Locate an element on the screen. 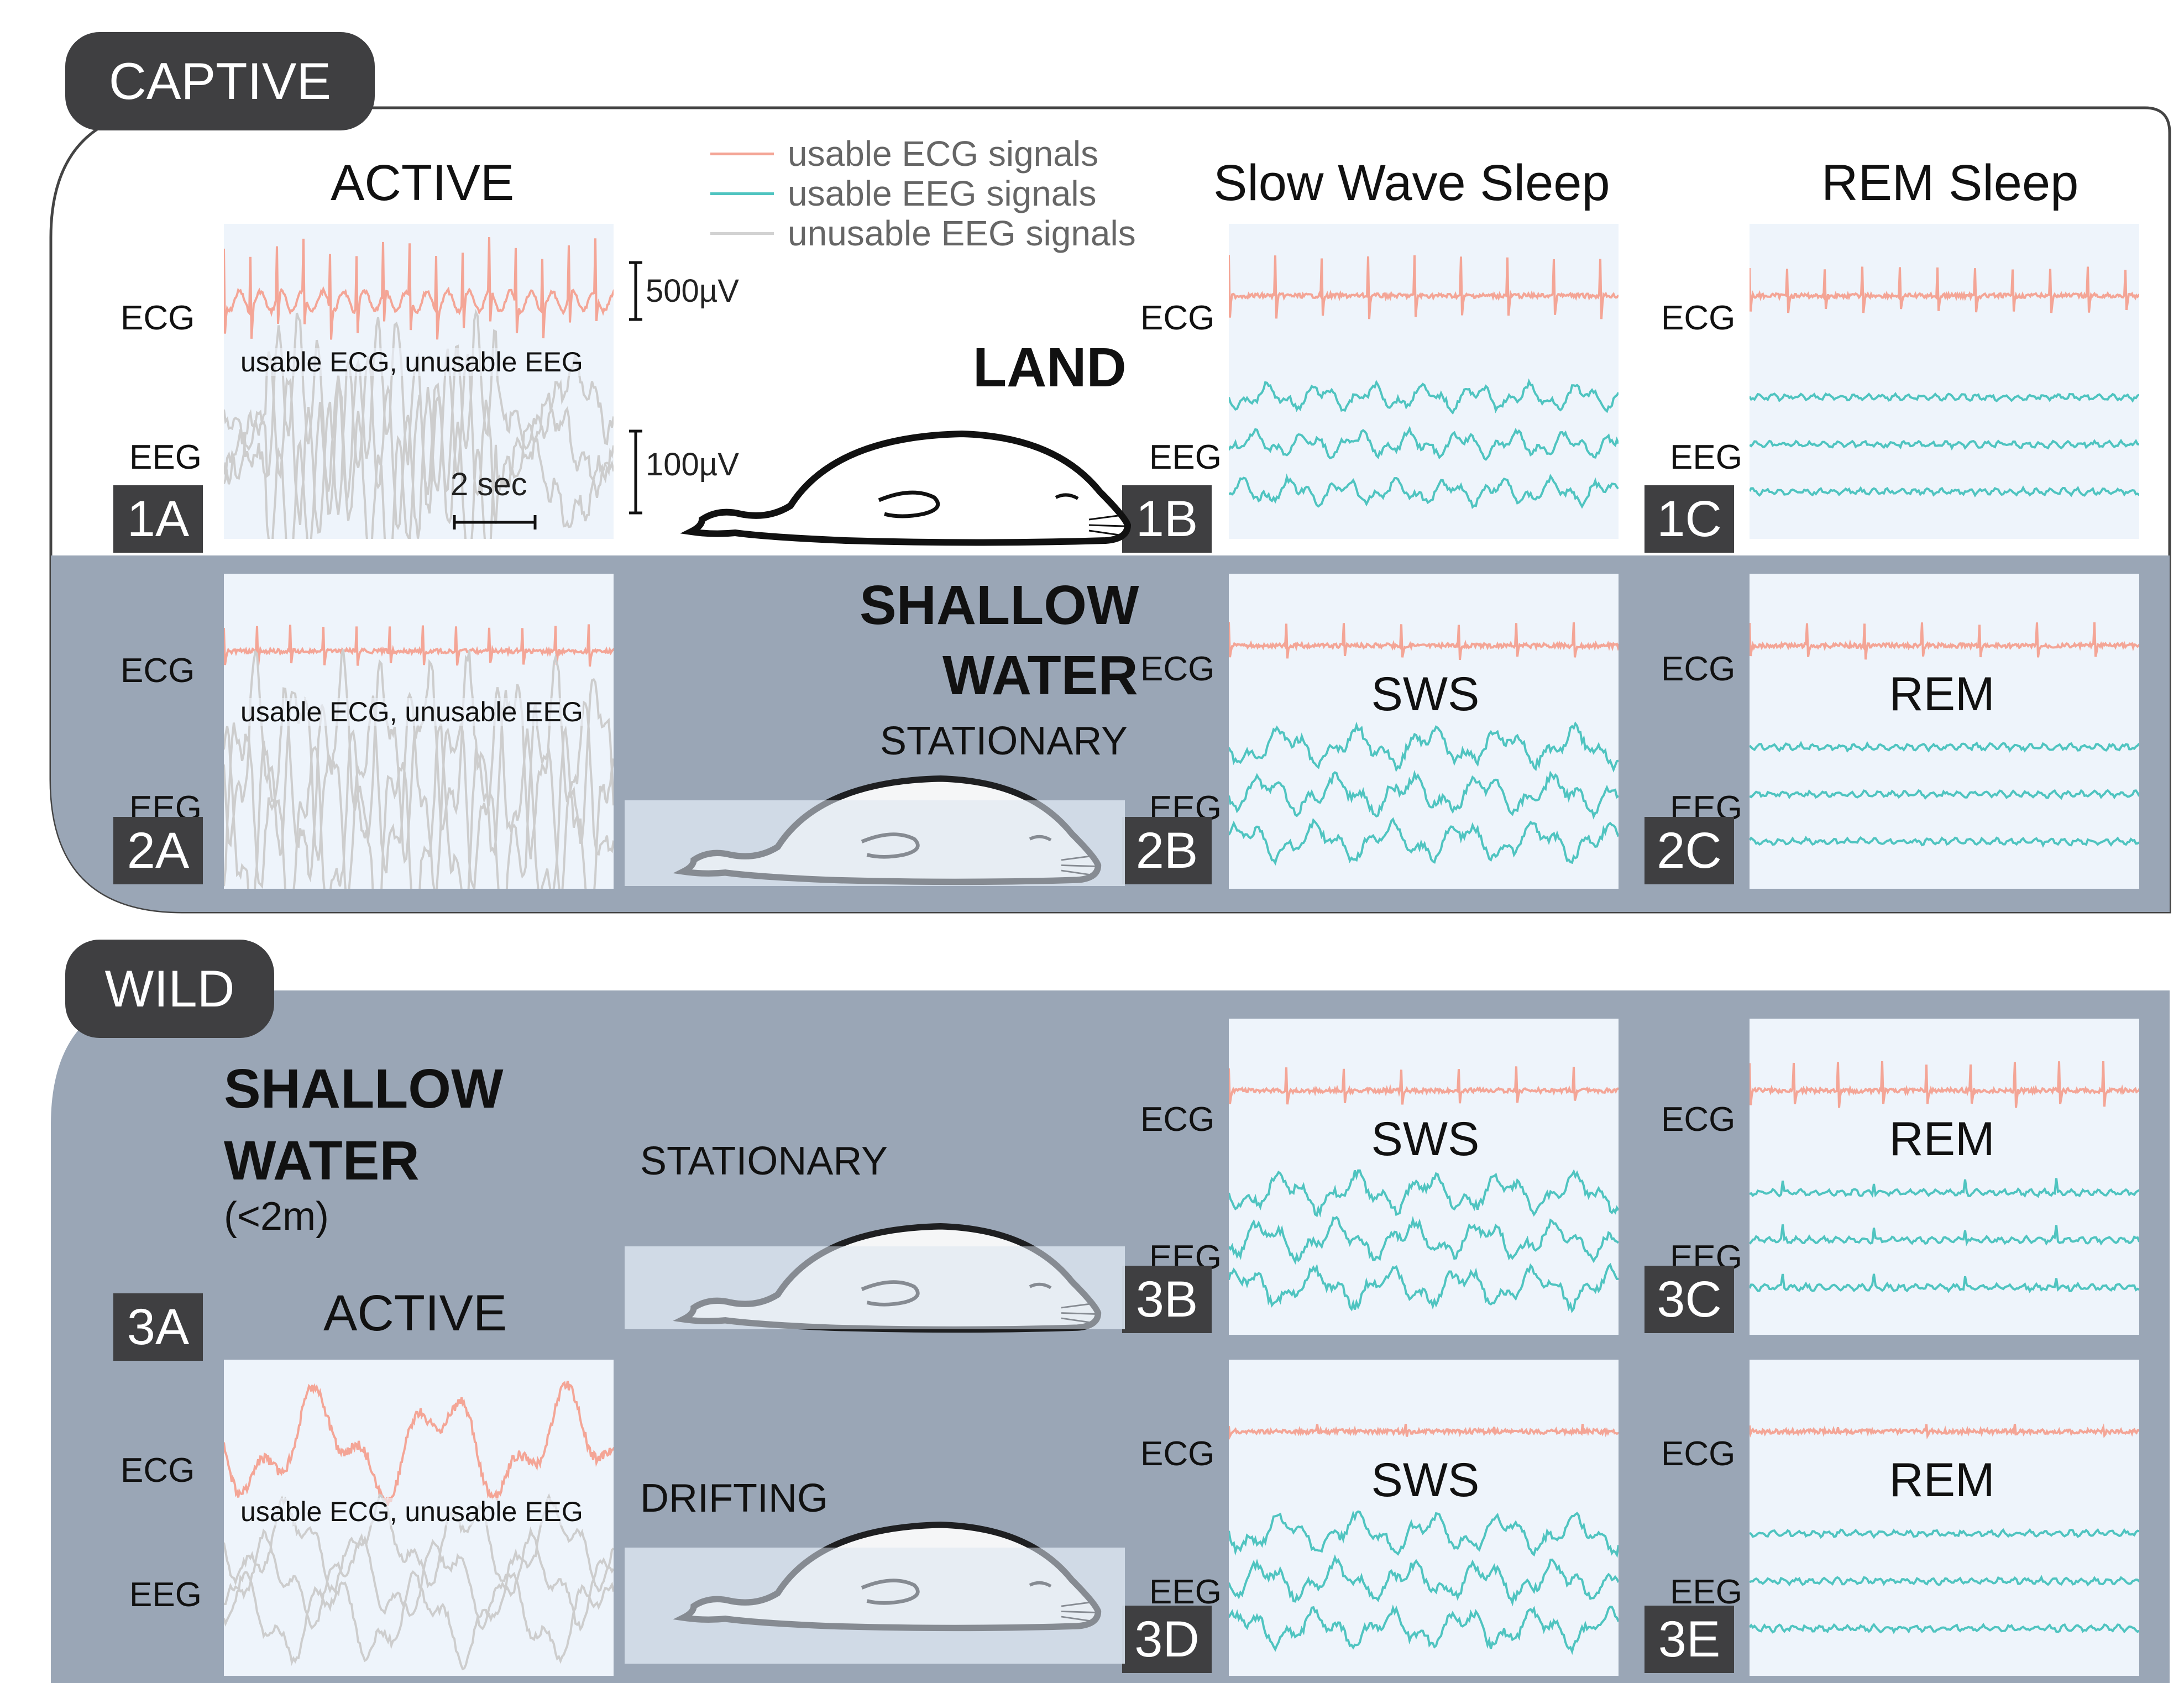 The width and height of the screenshot is (2184, 1683). eeg-scale-label: 100µV is located at coordinates (692, 465).